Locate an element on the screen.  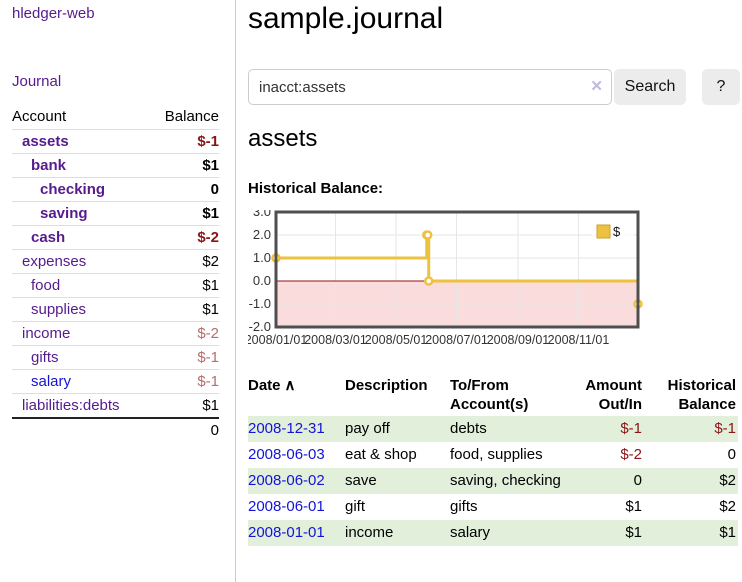
transaction-date-link: 2008-06-03 is located at coordinates (286, 454).